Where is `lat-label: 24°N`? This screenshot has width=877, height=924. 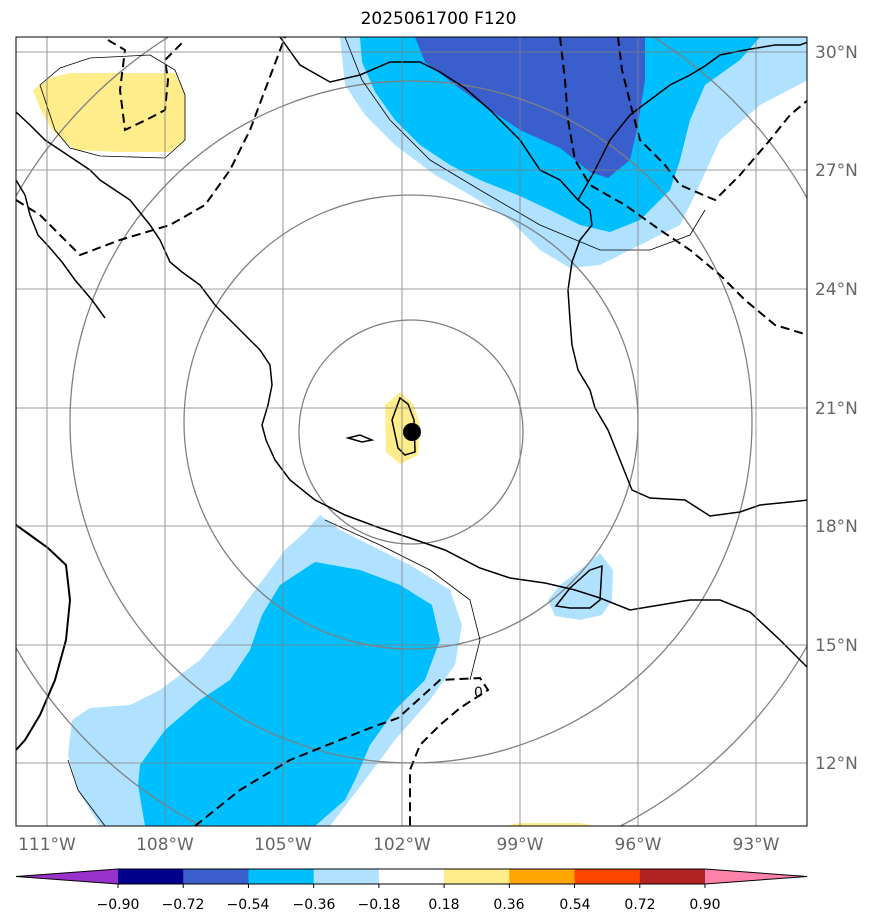
lat-label: 24°N is located at coordinates (836, 290).